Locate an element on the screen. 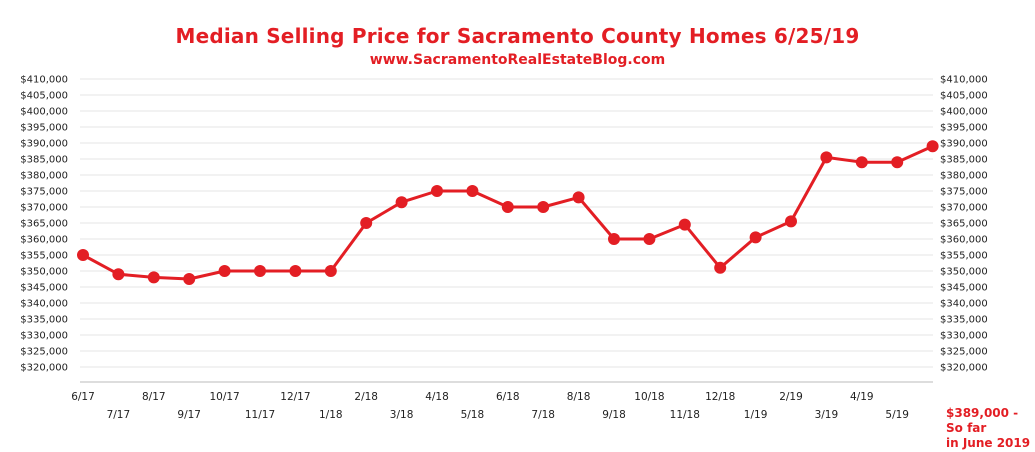 The height and width of the screenshot is (452, 1035). y-tick-label-left: $375,000 is located at coordinates (44, 192).